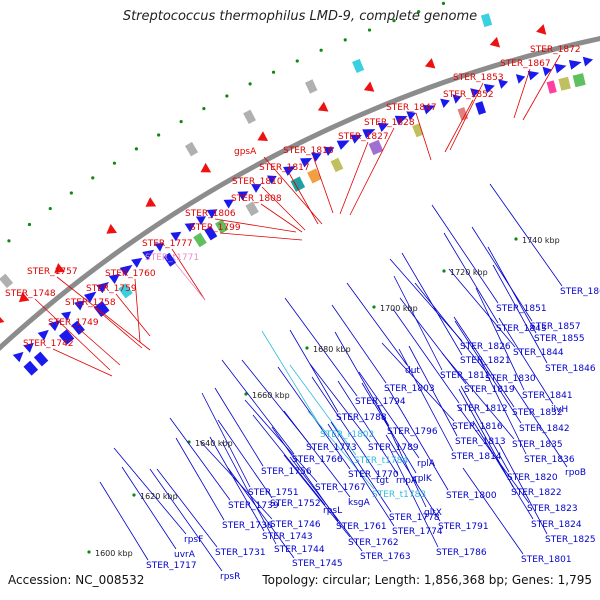 This screenshot has width=600, height=600. I want to click on forward-gene-label: STER_1800, so click(471, 496).